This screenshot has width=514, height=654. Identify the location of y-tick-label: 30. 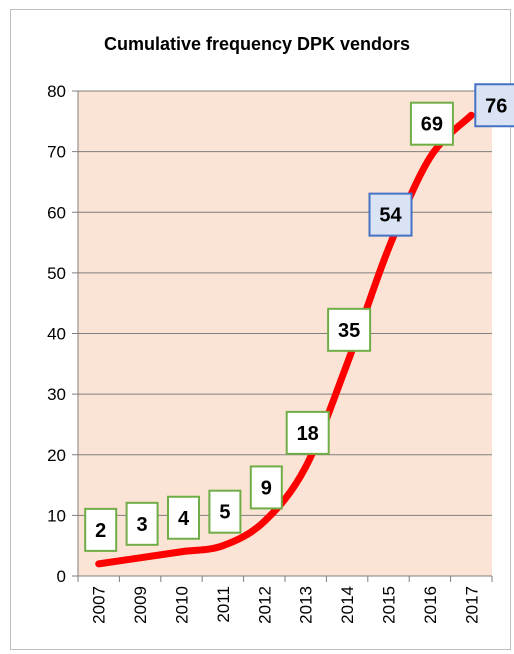
(56, 394).